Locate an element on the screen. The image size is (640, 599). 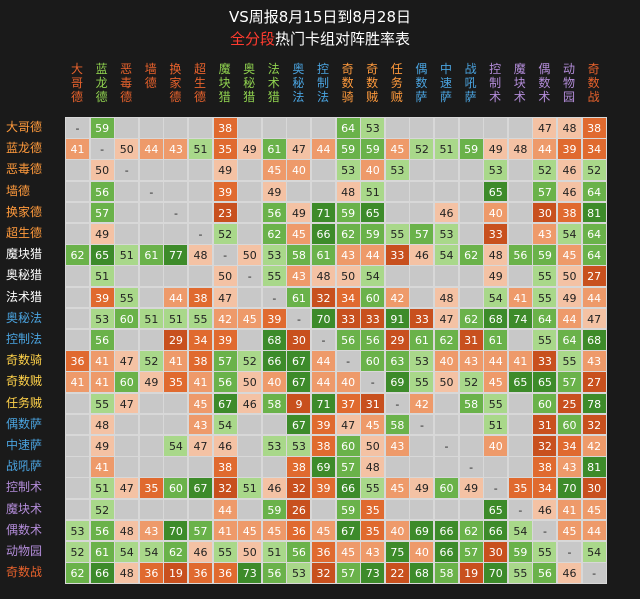
heatmap-cell: 64 is located at coordinates (594, 234).